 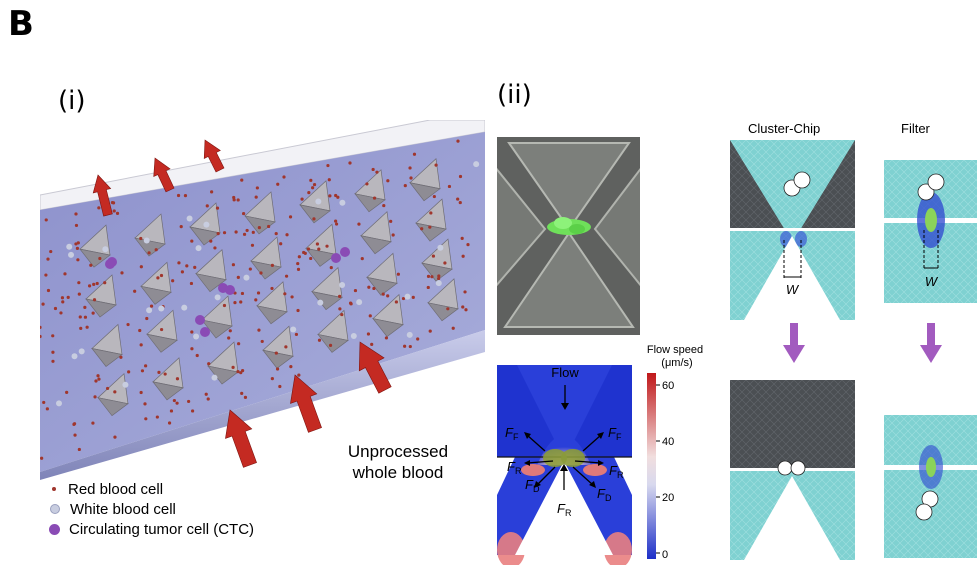 What do you see at coordinates (151, 529) in the screenshot?
I see `legend-ctc: Circulating tumor cell (CTC)` at bounding box center [151, 529].